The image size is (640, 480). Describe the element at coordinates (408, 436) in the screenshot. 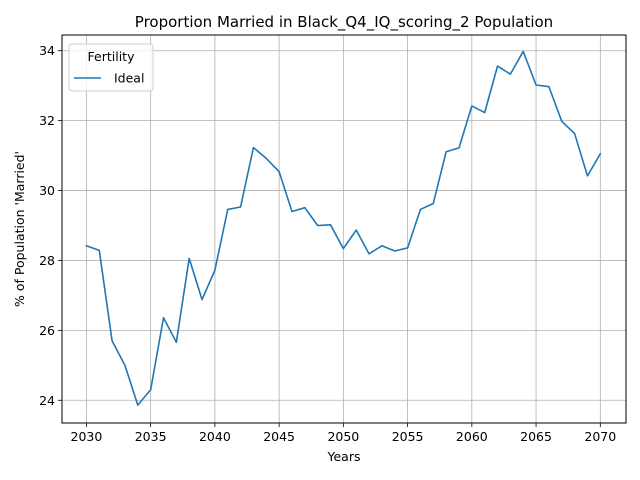

I see `x-tick-label: 2055` at that location.